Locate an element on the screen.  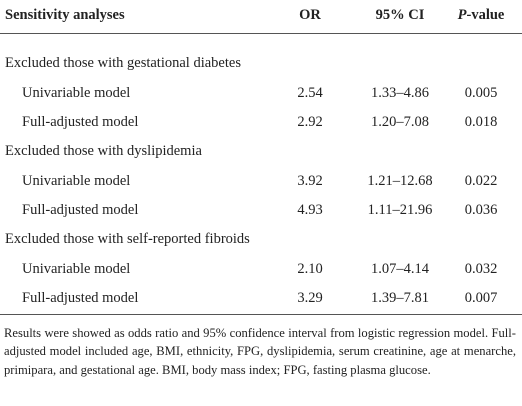
data-cell: 0.007 is located at coordinates (481, 297).